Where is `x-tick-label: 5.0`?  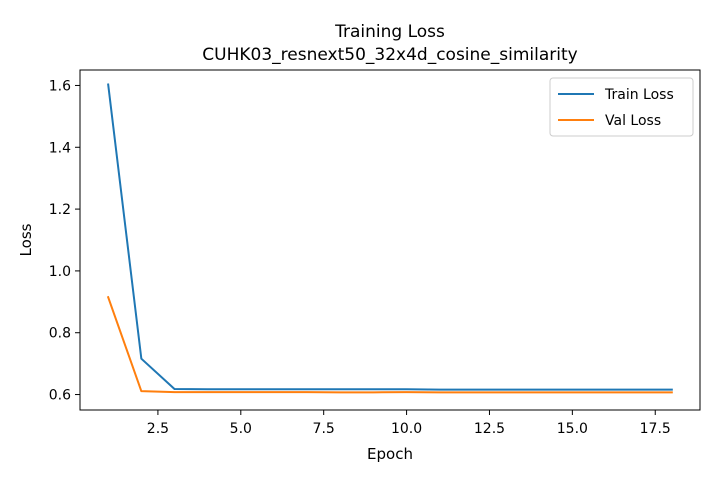
x-tick-label: 5.0 is located at coordinates (241, 429).